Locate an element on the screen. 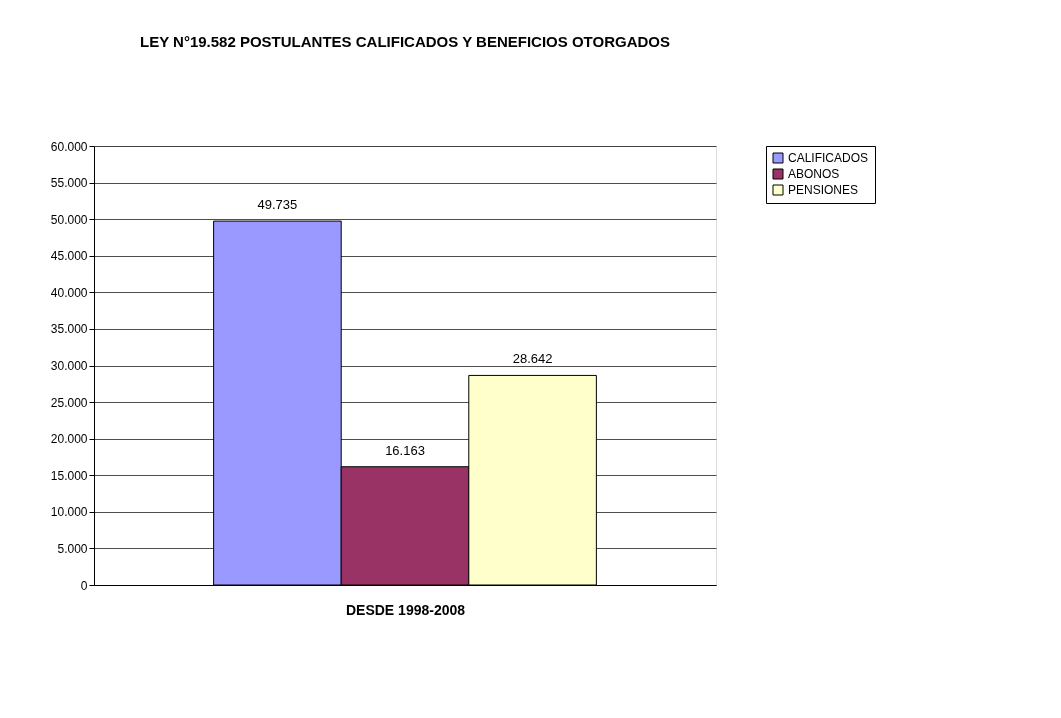  legend-label: CALIFICADOS is located at coordinates (828, 158).